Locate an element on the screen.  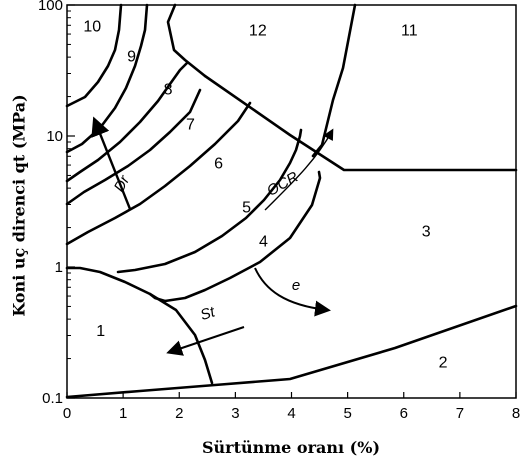
y-tick-label: 0.1 is located at coordinates (52, 398).